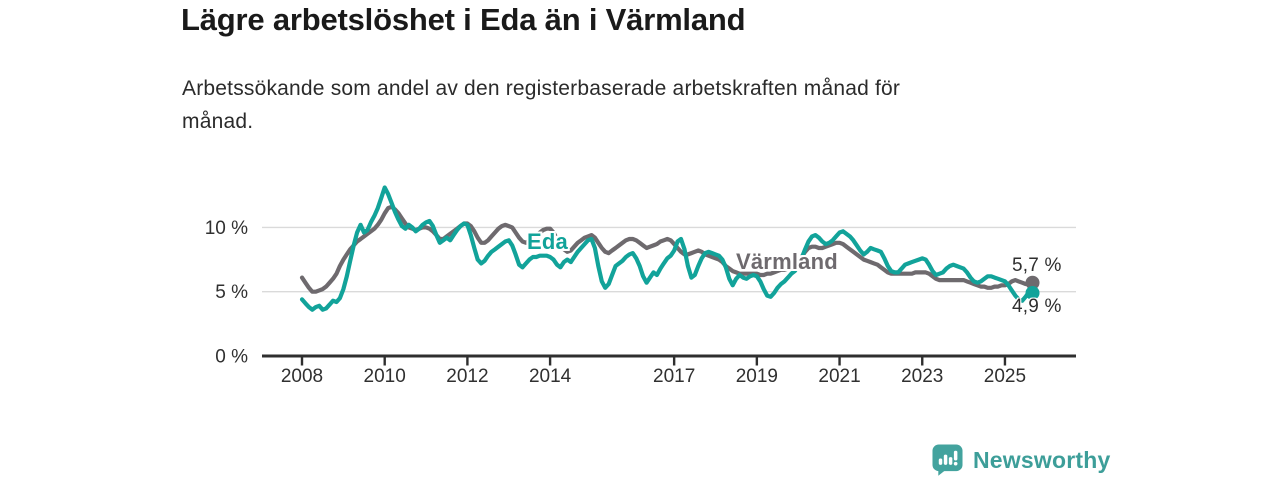 This screenshot has height=480, width=1280. What do you see at coordinates (1032, 282) in the screenshot?
I see `end-dot-värmland` at bounding box center [1032, 282].